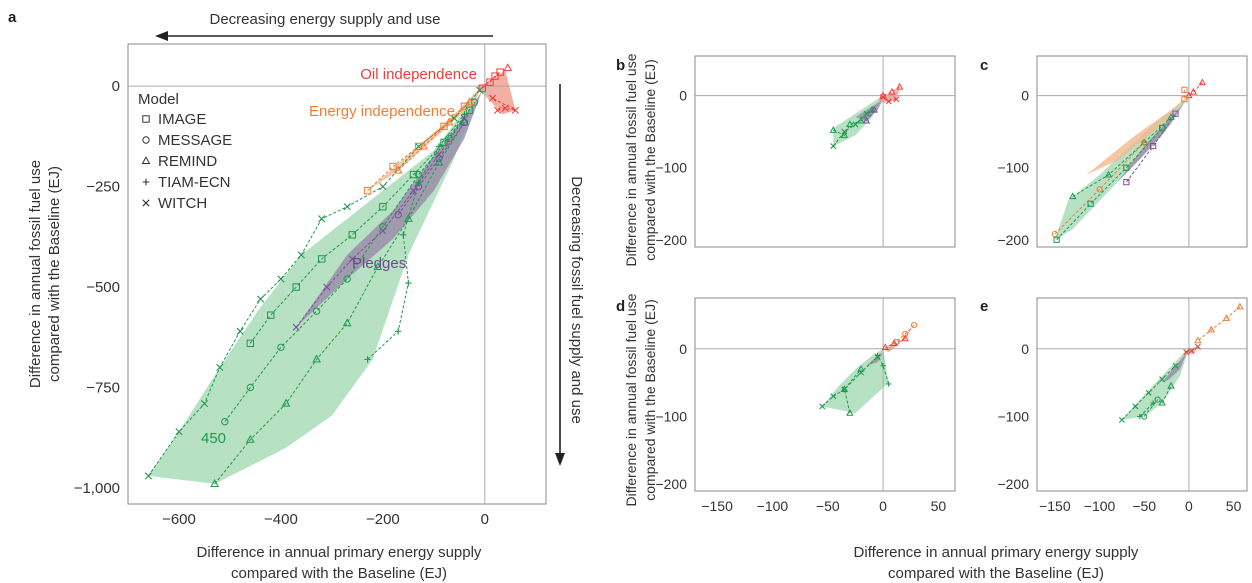 Image resolution: width=1252 pixels, height=583 pixels. What do you see at coordinates (671, 484) in the screenshot?
I see `ytick-label-d-2: −200` at bounding box center [671, 484].